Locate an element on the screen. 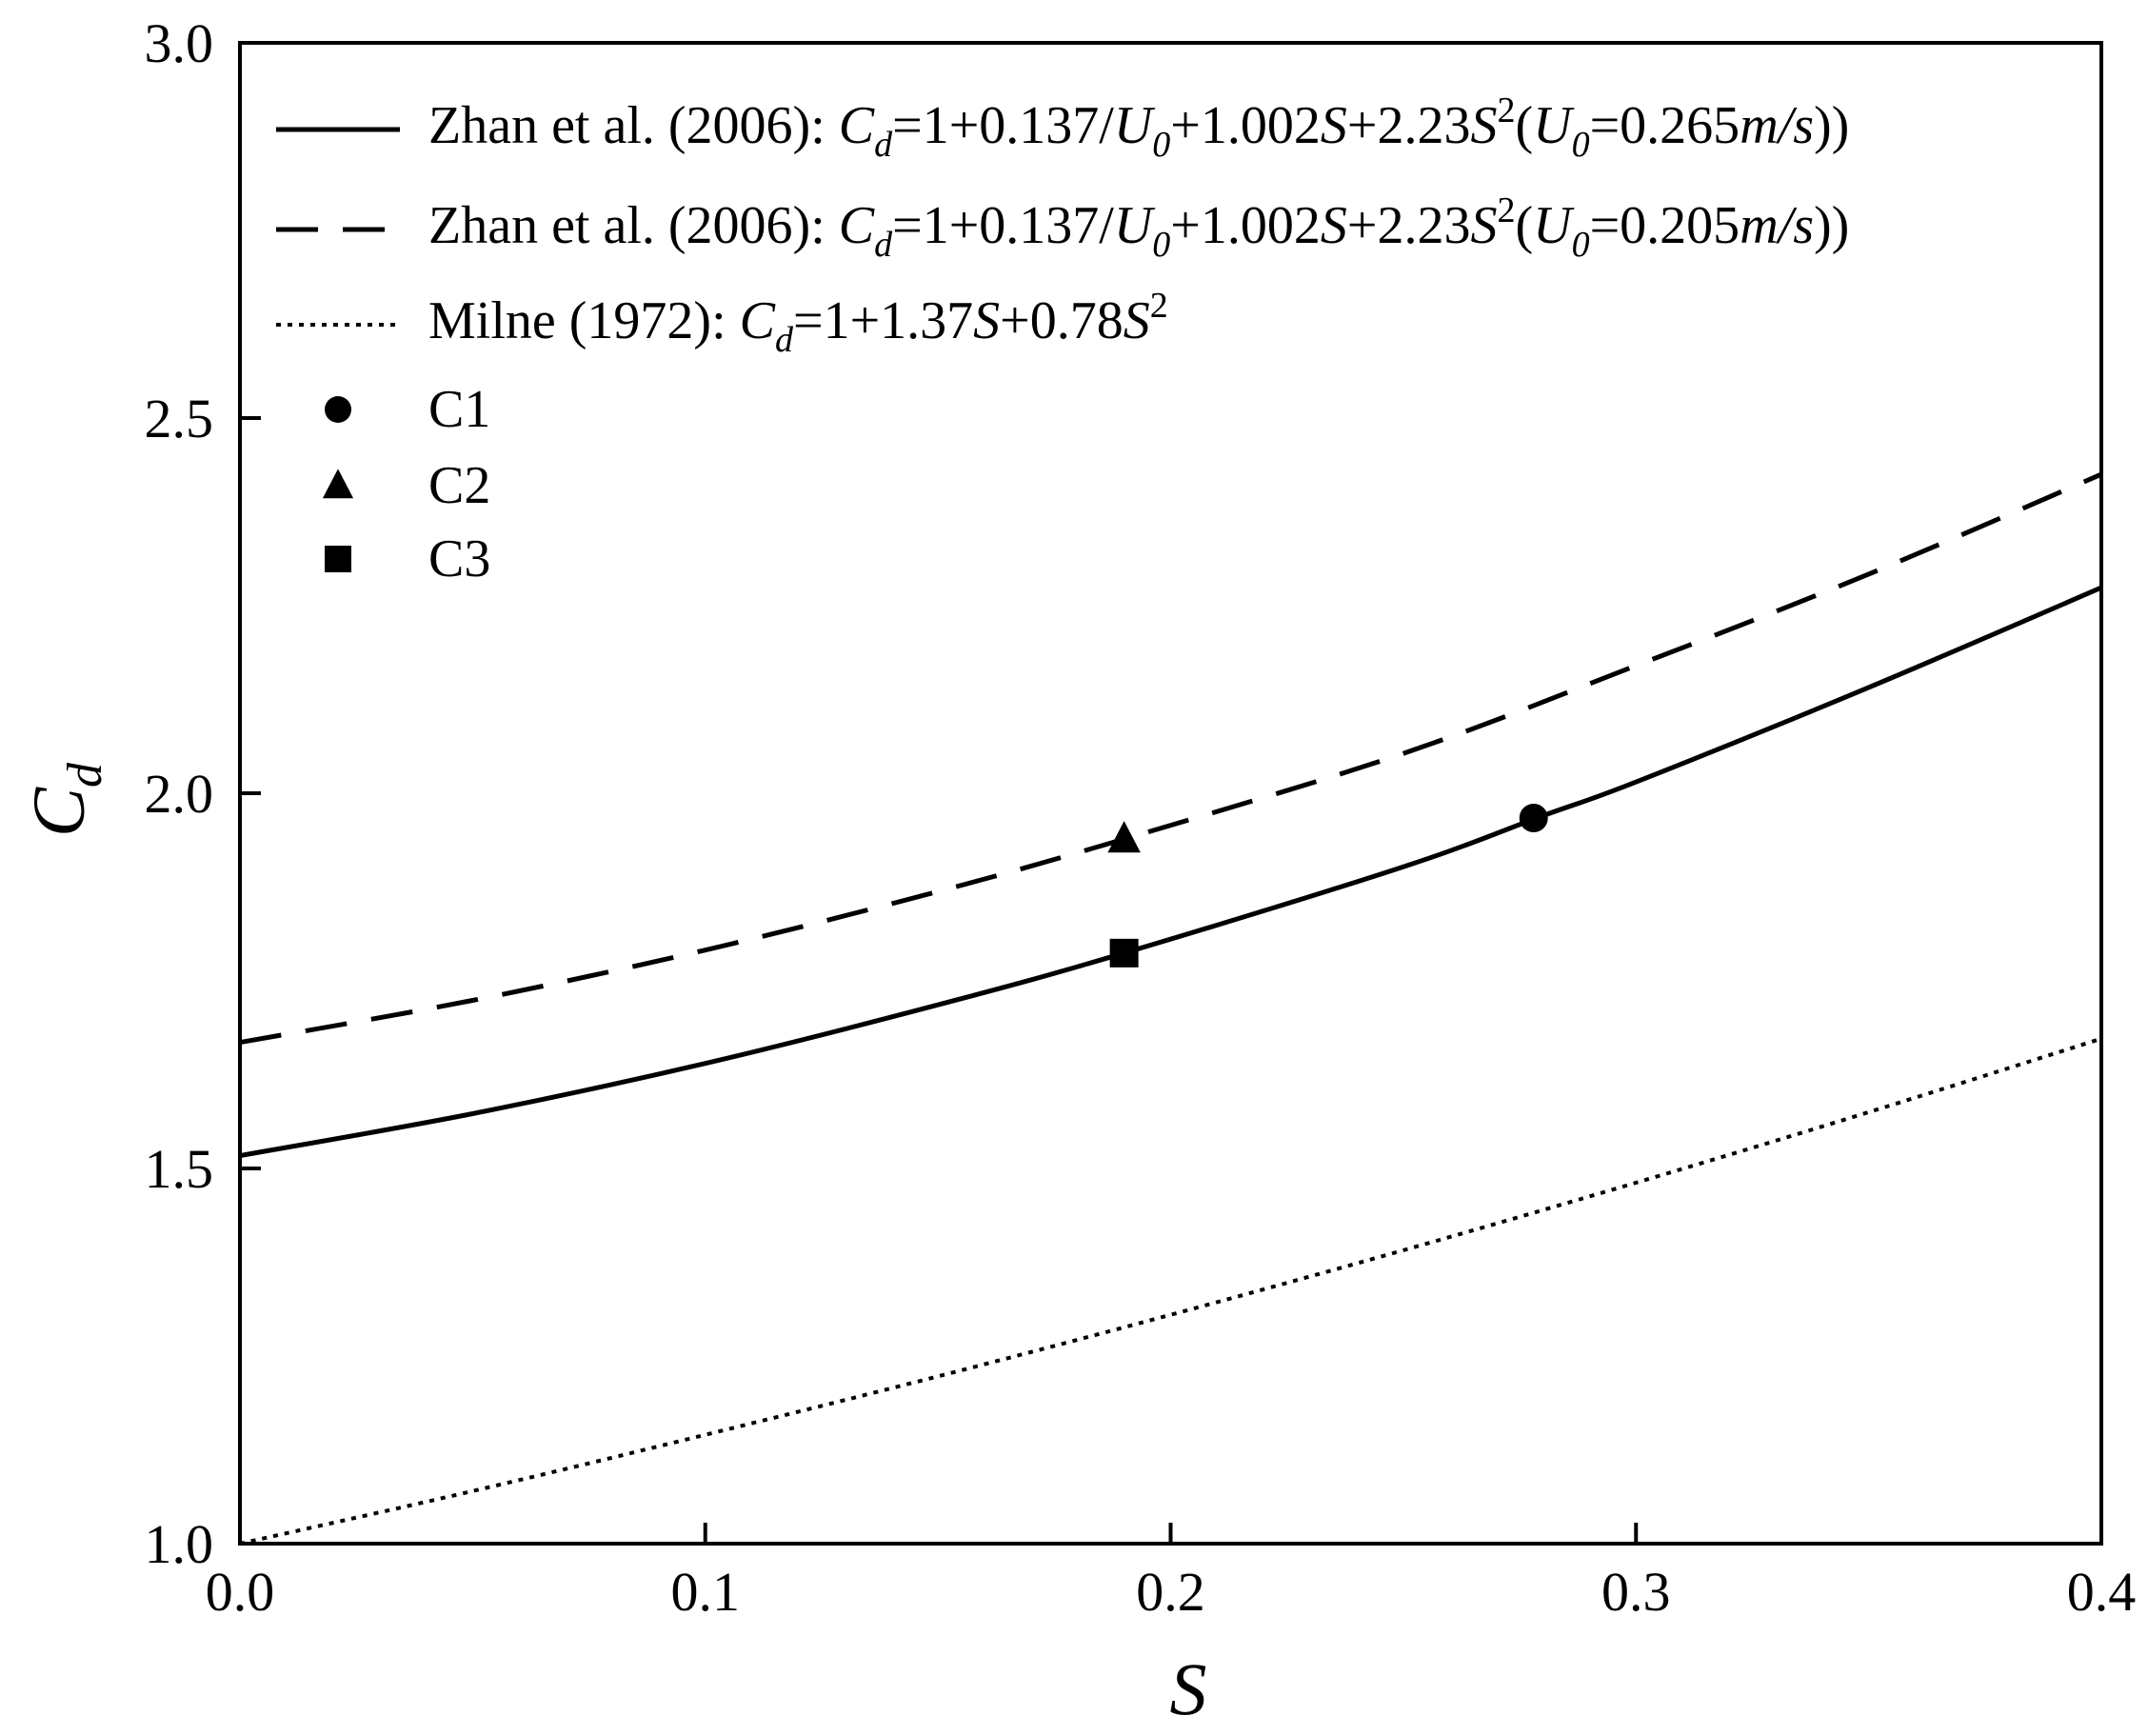 This screenshot has width=2148, height=1736. legend-marker-c3 is located at coordinates (338, 559).